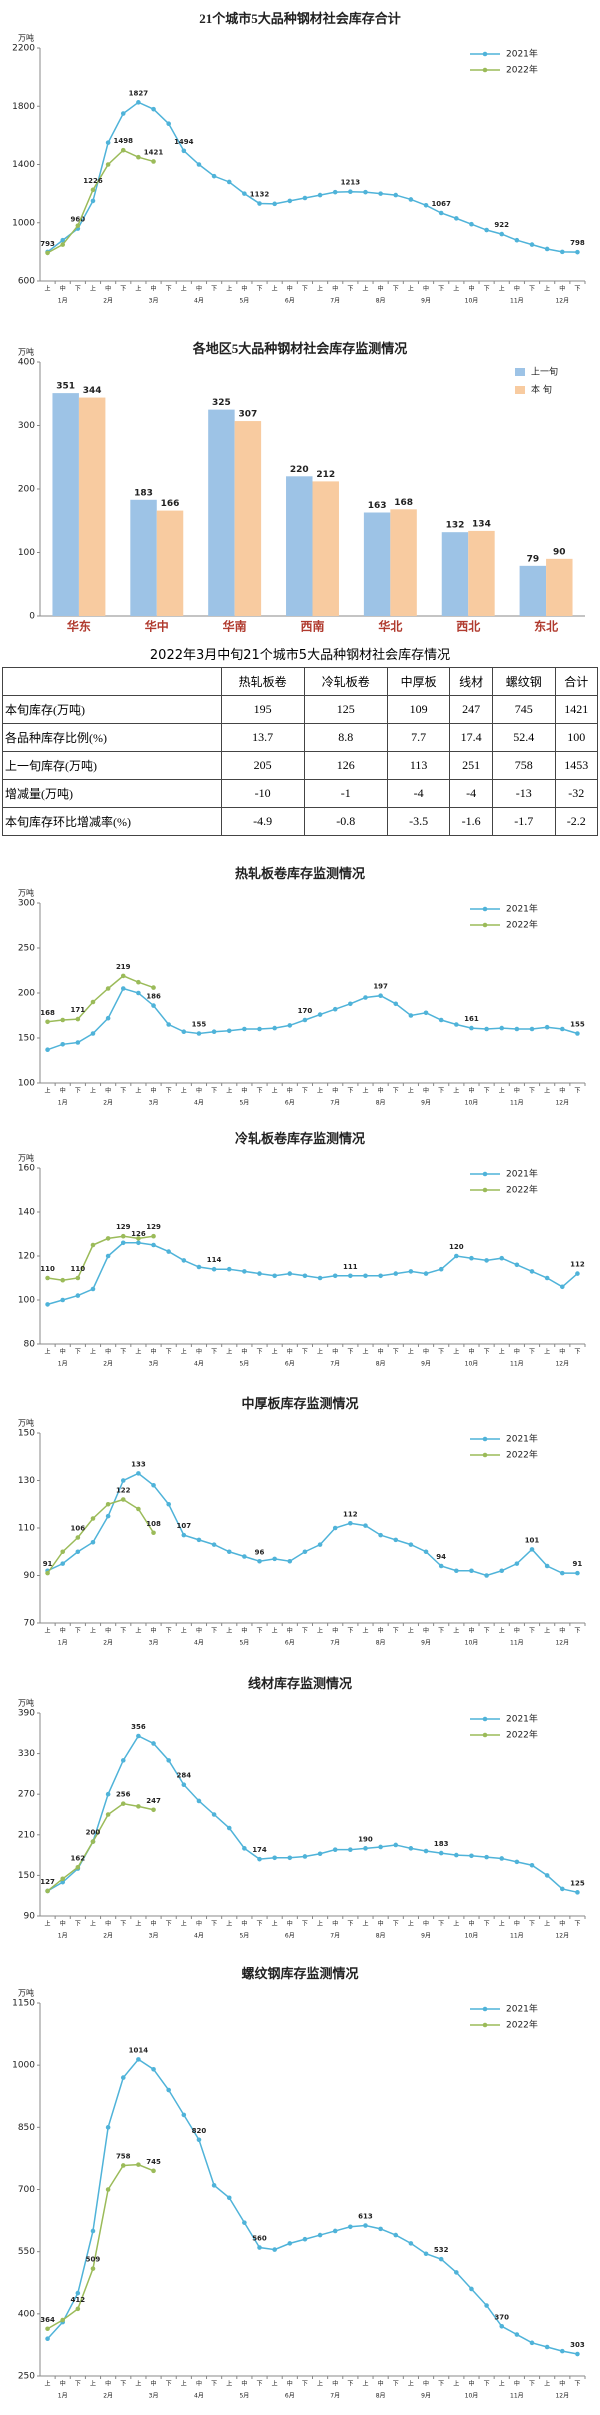  Describe the element at coordinates (305, 1011) in the screenshot. I see `data-label: 170` at that location.